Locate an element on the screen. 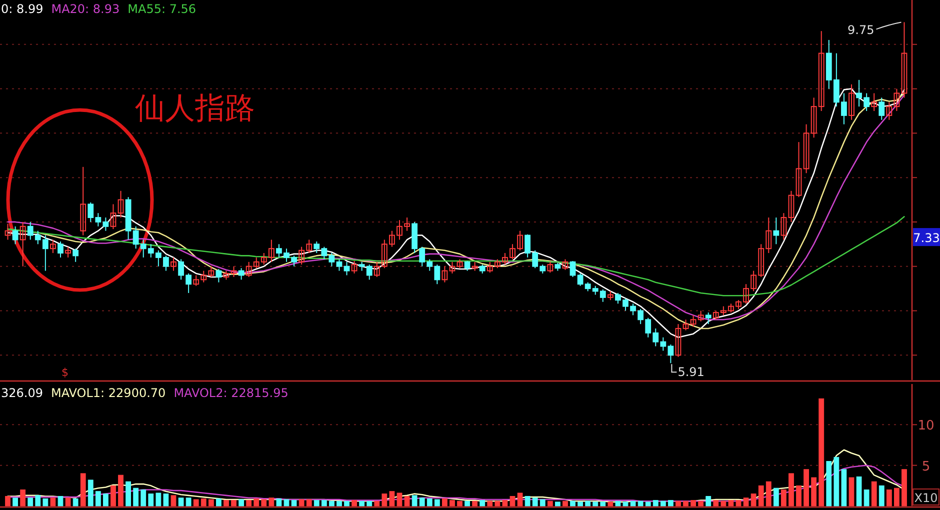 This screenshot has width=940, height=510. annotation: 9.75 is located at coordinates (861, 30).